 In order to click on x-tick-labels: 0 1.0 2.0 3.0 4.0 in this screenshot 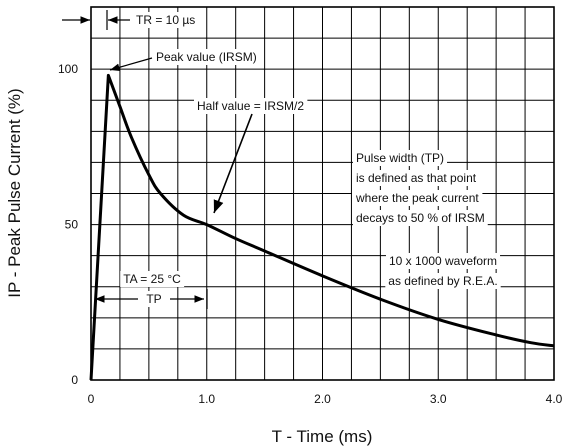, I will do `click(325, 399)`.